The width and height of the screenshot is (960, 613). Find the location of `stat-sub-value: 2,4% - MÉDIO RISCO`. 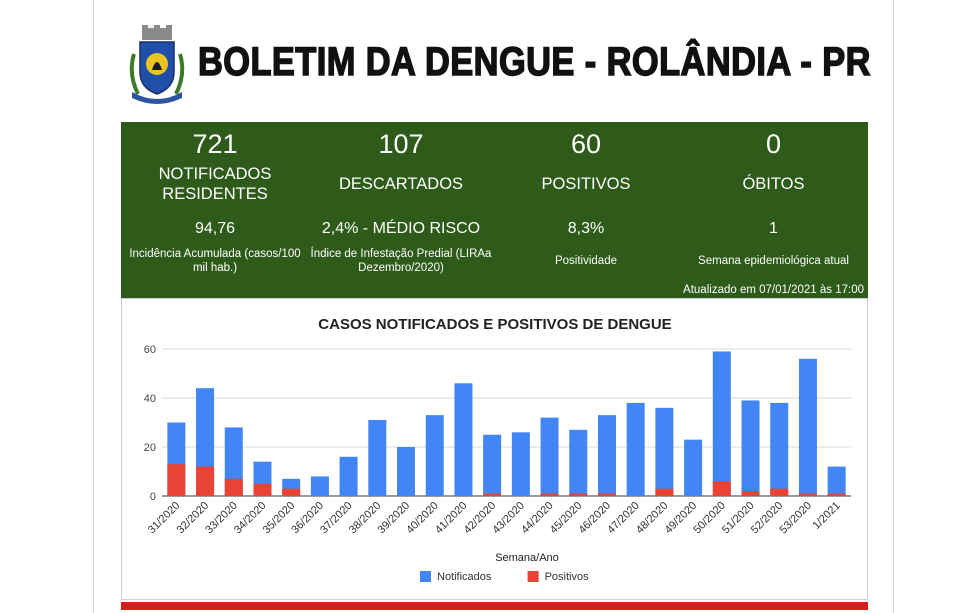

stat-sub-value: 2,4% - MÉDIO RISCO is located at coordinates (401, 228).